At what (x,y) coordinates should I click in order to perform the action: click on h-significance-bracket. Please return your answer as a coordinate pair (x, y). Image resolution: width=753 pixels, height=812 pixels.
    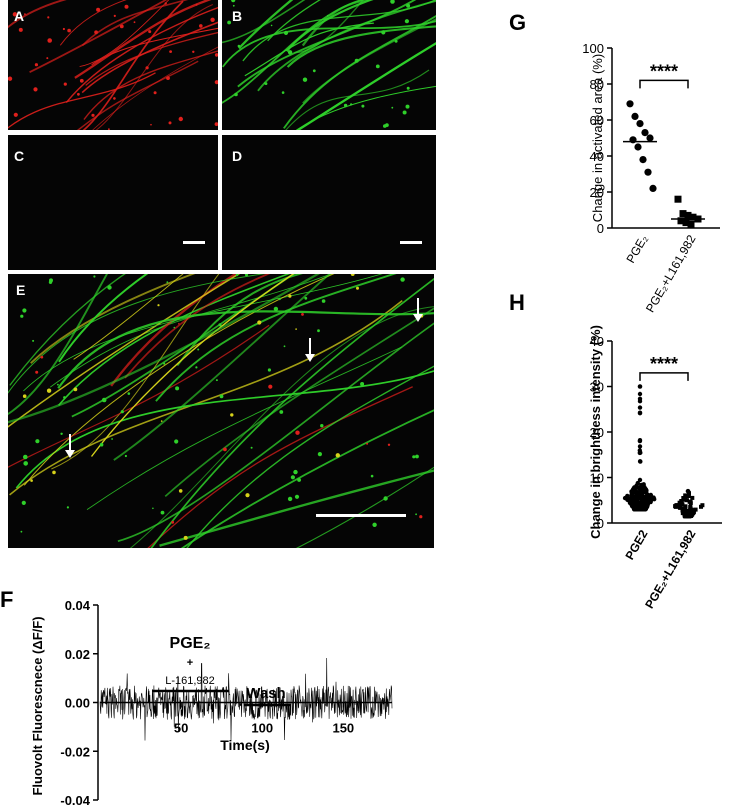
    Looking at the image, I should click on (664, 376).